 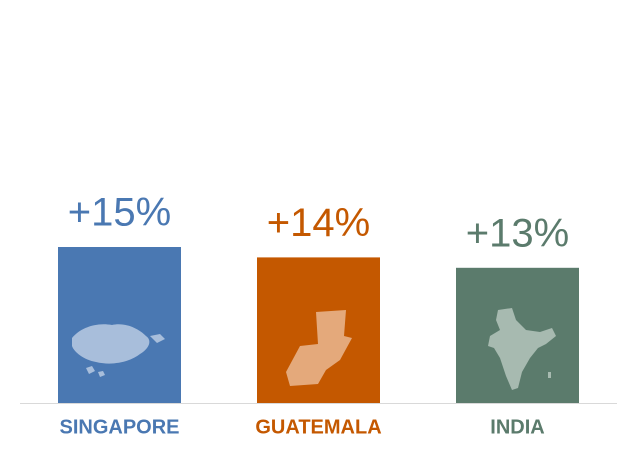 I want to click on value-label: +14%, so click(x=318, y=223).